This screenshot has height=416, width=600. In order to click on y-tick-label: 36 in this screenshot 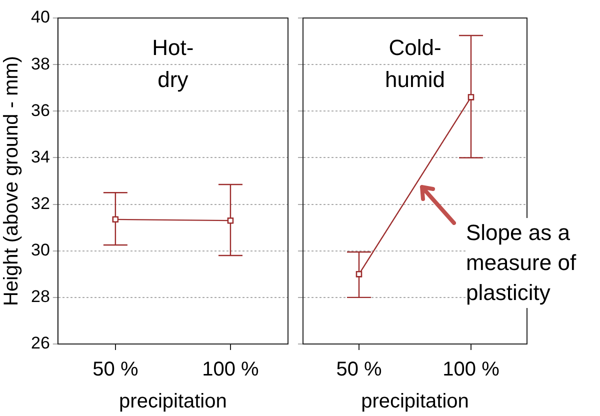, I will do `click(40, 110)`.